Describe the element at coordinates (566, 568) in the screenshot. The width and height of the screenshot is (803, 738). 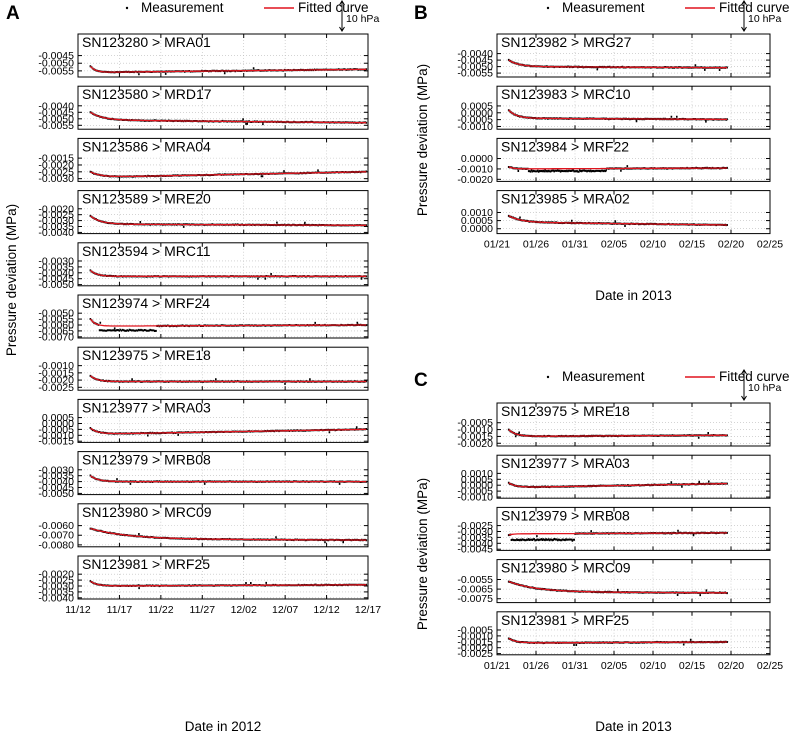
I see `subplot-title: SN123980 > MRC09` at that location.